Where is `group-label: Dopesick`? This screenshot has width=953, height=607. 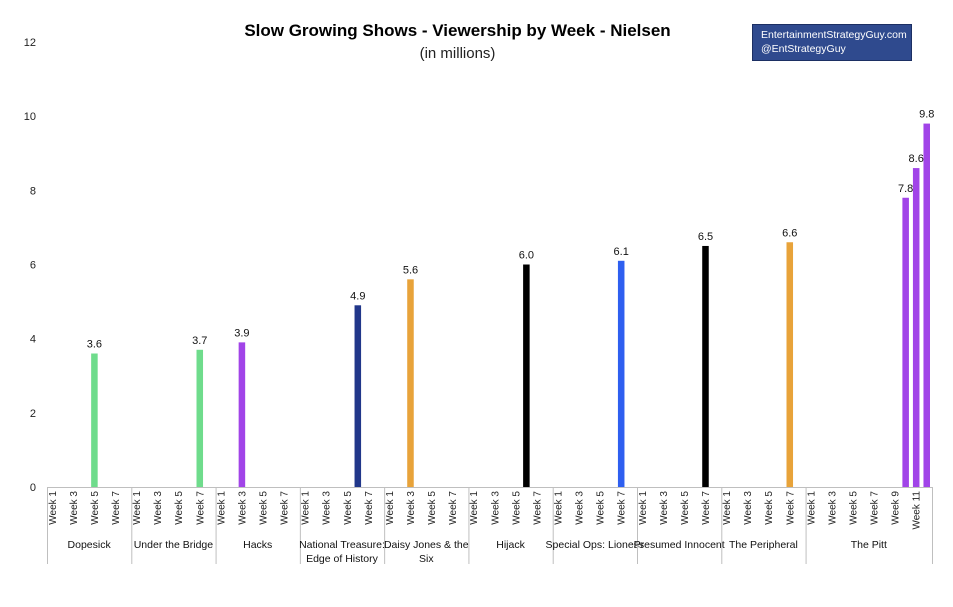
group-label: Dopesick is located at coordinates (90, 545).